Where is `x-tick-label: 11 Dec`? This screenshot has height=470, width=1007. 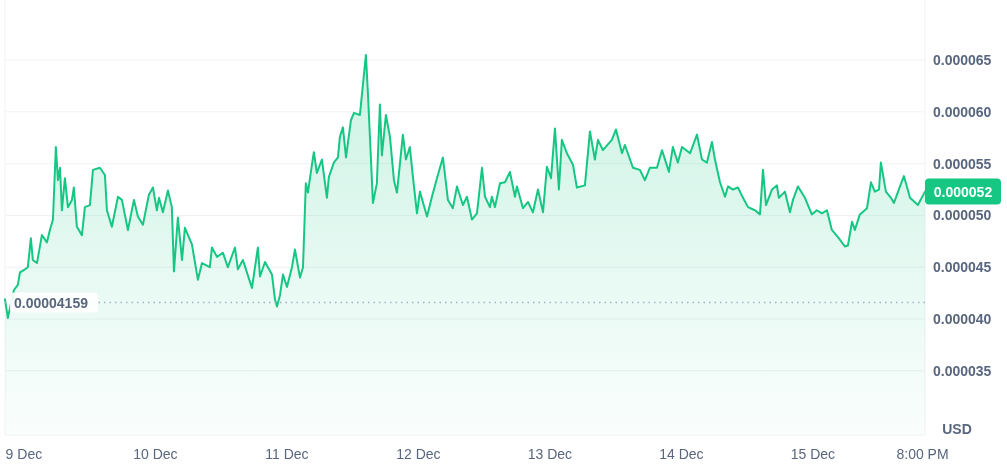
x-tick-label: 11 Dec is located at coordinates (287, 454).